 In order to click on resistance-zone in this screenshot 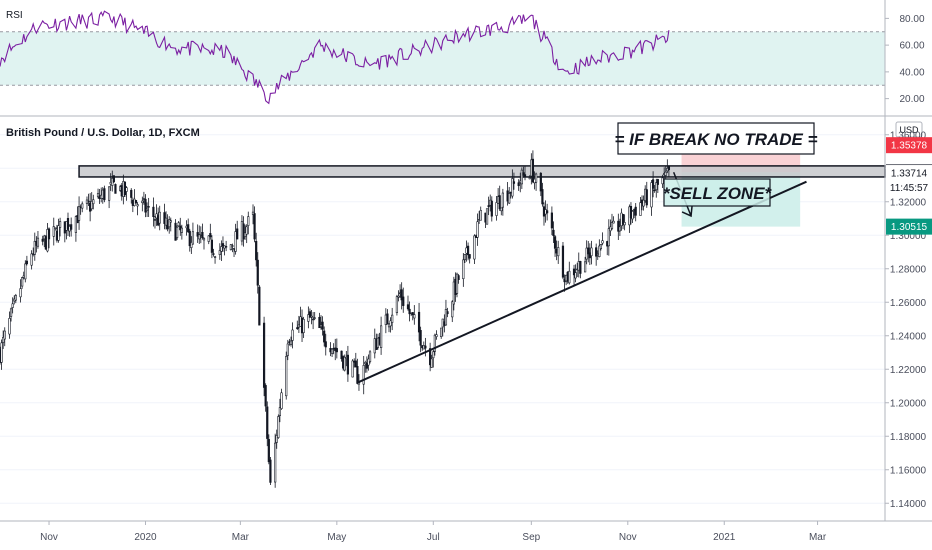, I will do `click(482, 171)`.